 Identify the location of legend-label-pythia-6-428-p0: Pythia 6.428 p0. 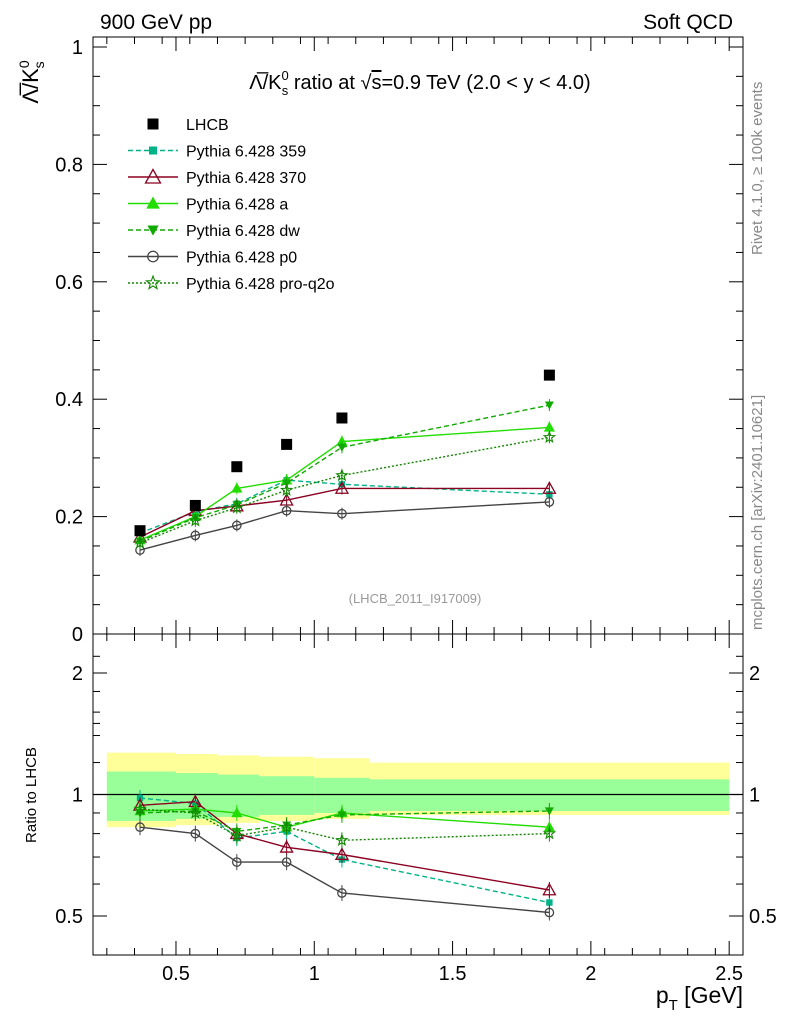
(241, 258).